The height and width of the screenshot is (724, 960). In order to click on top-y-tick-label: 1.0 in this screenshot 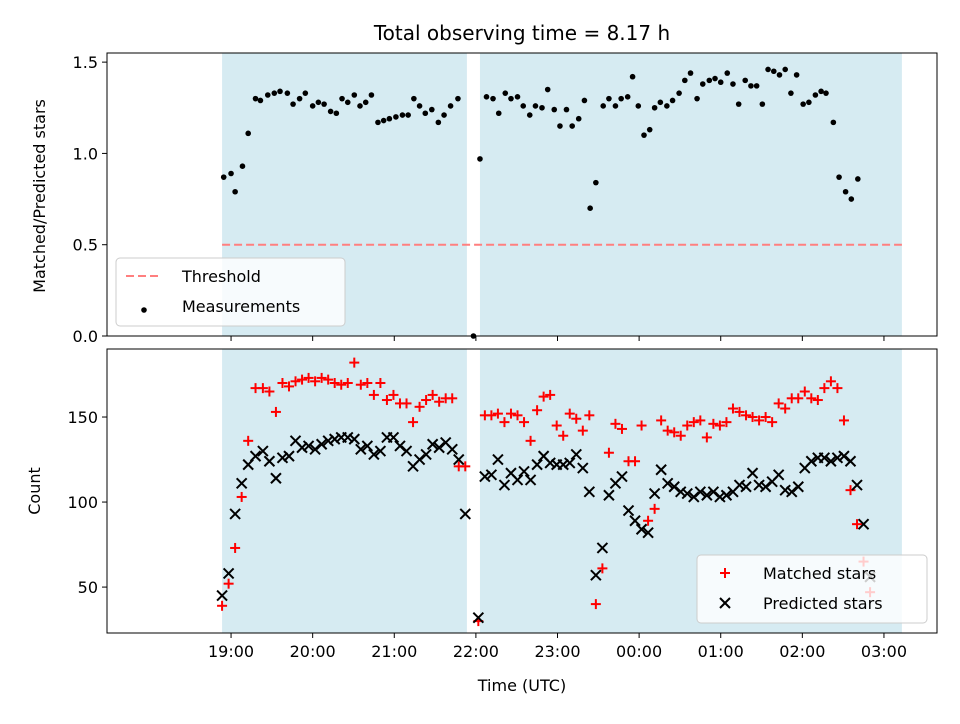, I will do `click(85, 153)`.